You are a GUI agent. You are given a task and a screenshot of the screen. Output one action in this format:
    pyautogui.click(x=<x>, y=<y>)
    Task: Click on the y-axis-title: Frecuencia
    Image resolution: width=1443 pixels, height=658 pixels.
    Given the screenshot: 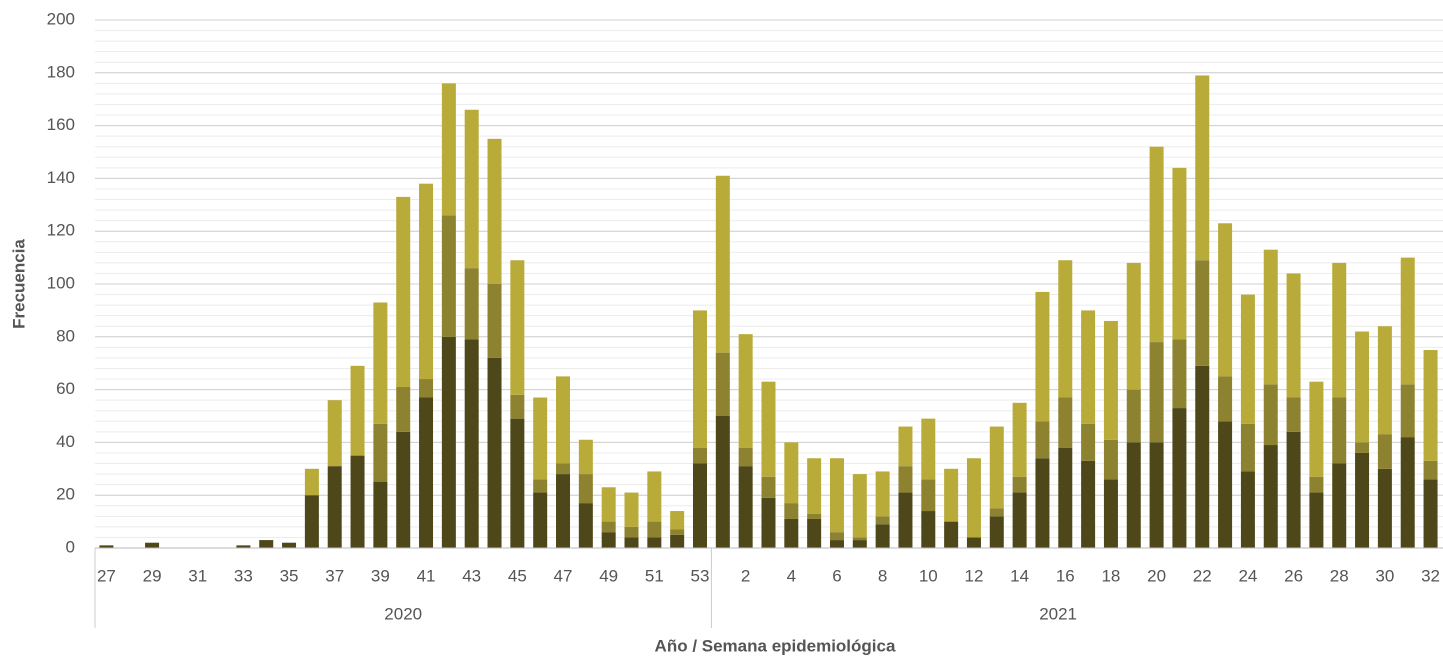 What is the action you would take?
    pyautogui.click(x=18, y=284)
    